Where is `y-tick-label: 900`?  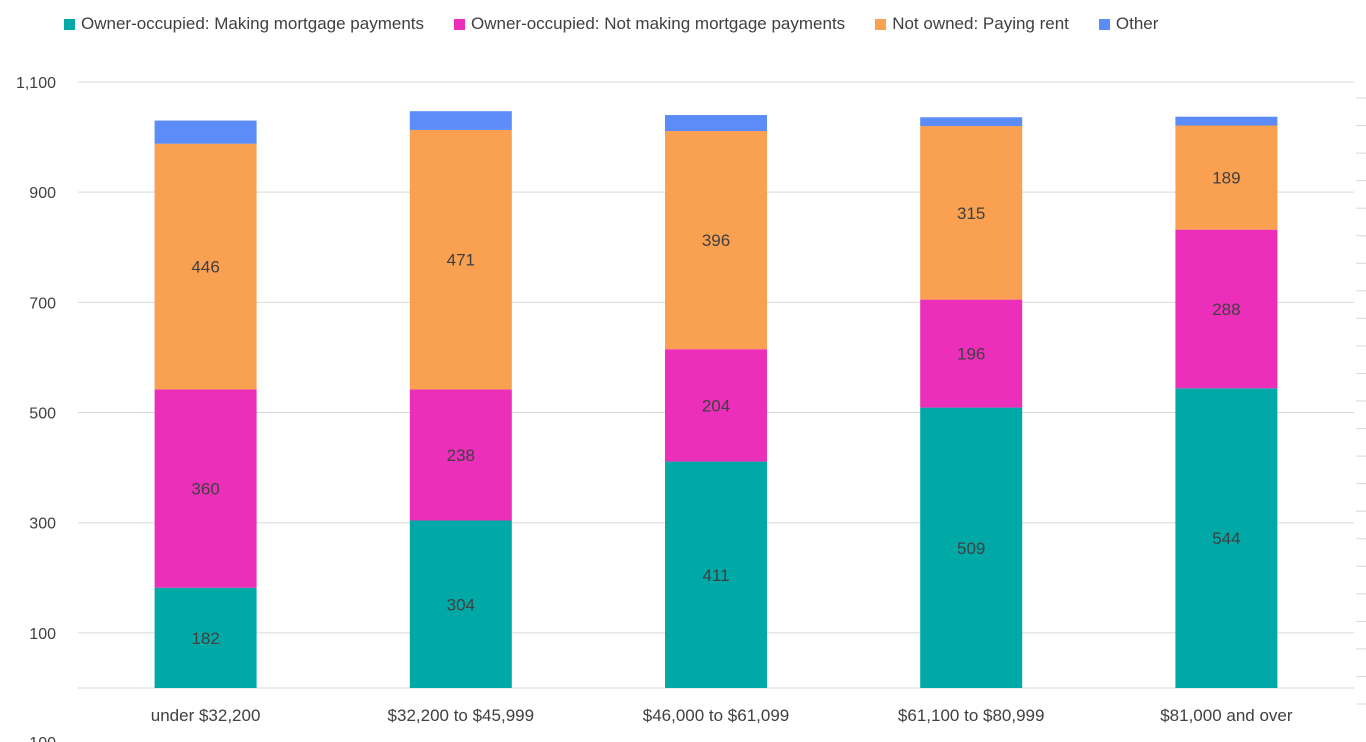 y-tick-label: 900 is located at coordinates (42, 193).